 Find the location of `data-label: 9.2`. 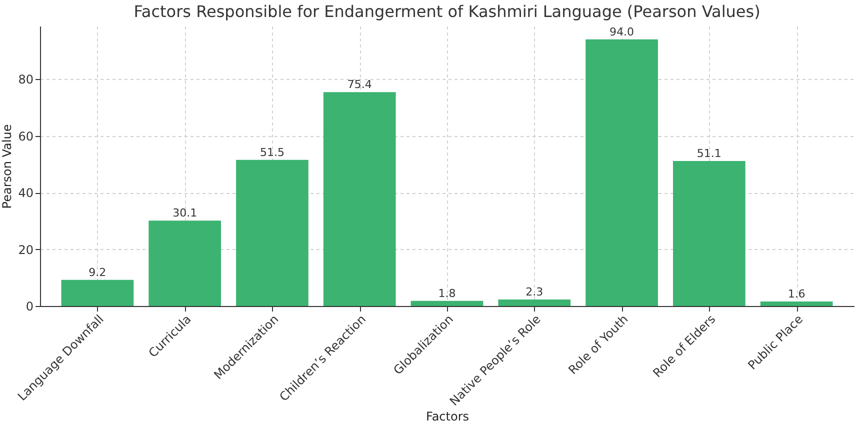

data-label: 9.2 is located at coordinates (97, 272).